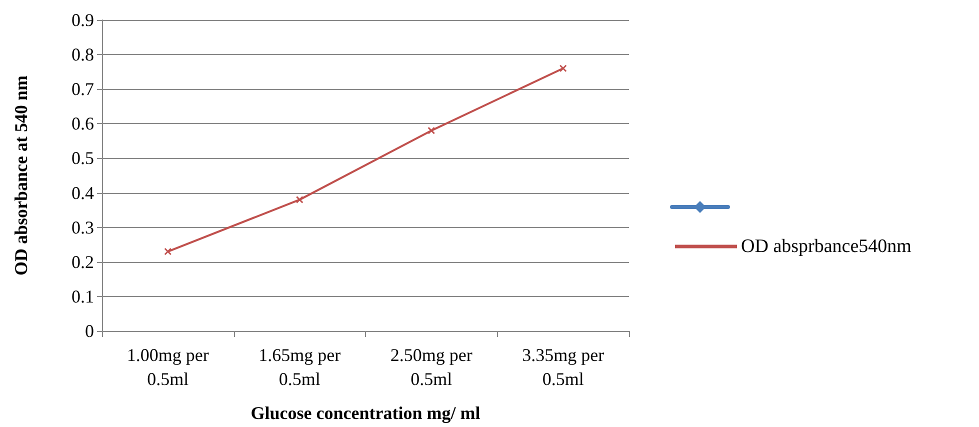  Describe the element at coordinates (83, 262) in the screenshot. I see `y-tick-label: 0.2` at that location.